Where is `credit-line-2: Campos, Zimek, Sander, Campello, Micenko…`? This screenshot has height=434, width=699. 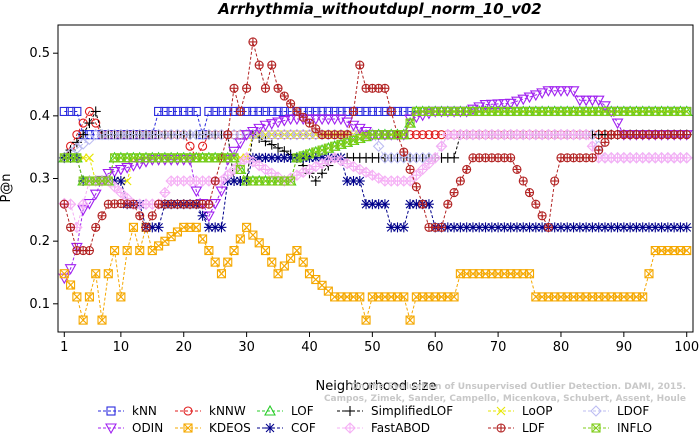 credit-line-2: Campos, Zimek, Sander, Campello, Micenko… is located at coordinates (505, 399).